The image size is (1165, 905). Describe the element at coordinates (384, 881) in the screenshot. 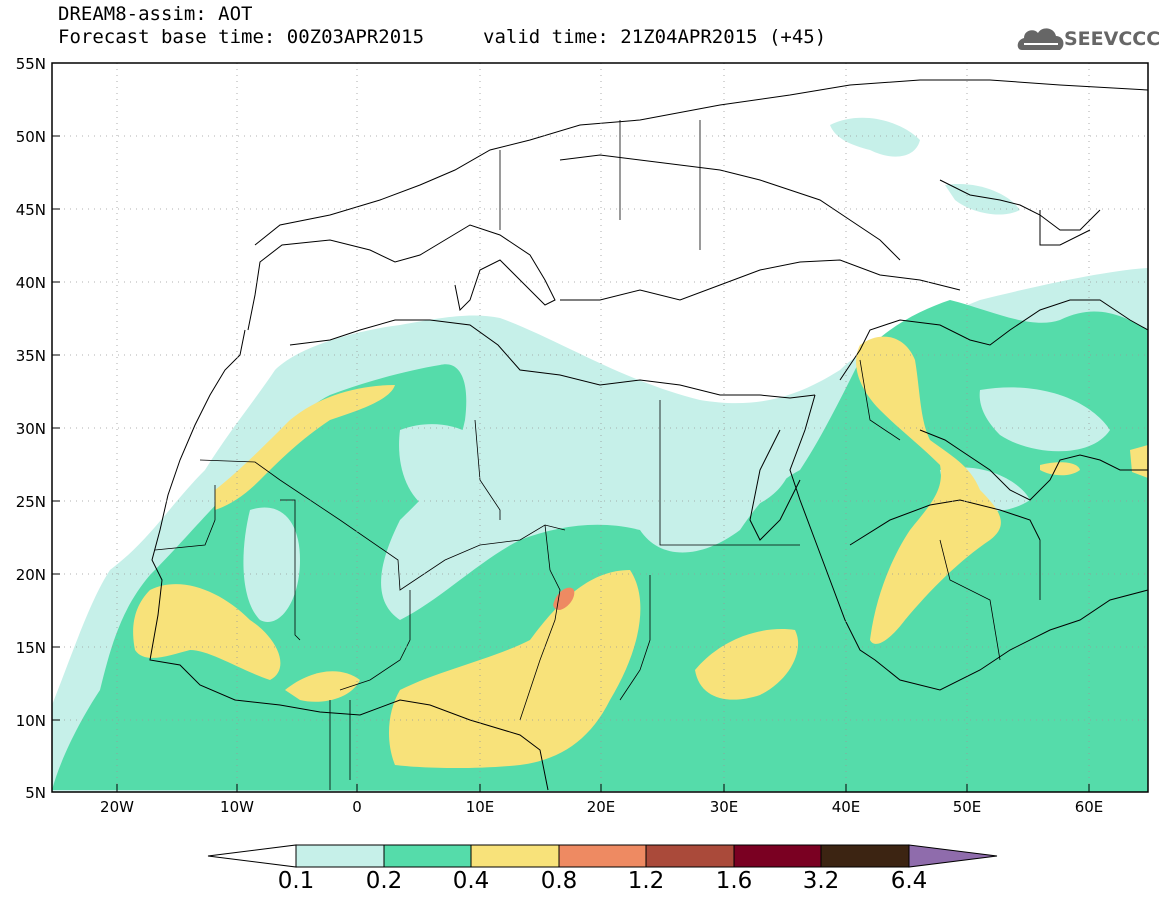

I see `colorbar-label: 0.2` at that location.